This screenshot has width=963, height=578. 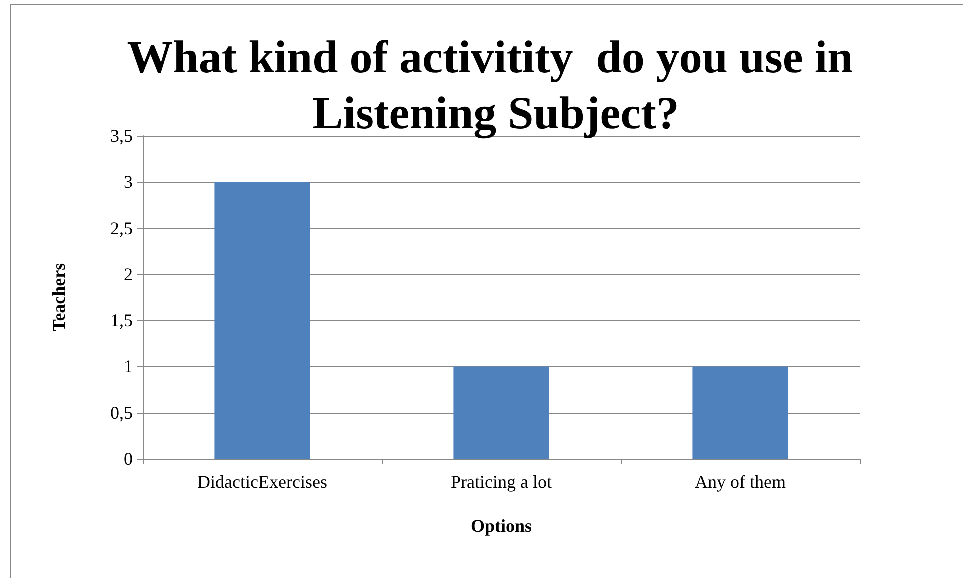 I want to click on x-tick-label: DidacticExercises, so click(x=263, y=482).